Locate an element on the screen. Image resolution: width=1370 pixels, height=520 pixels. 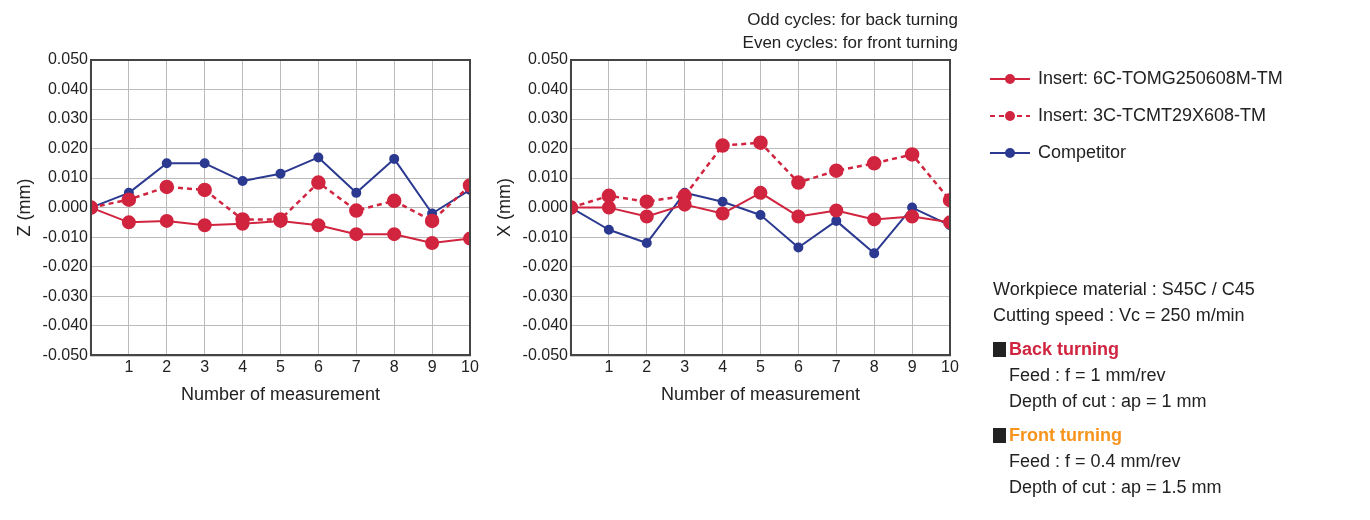
text: Back turning is located at coordinates (1064, 349).